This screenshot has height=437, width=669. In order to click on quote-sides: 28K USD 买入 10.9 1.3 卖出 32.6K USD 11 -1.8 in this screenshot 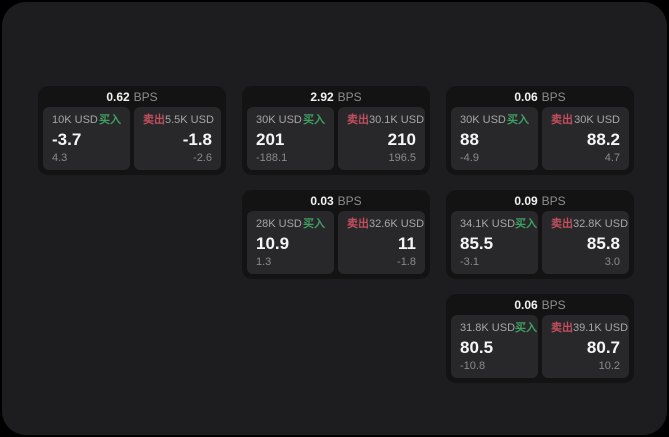, I will do `click(336, 242)`.